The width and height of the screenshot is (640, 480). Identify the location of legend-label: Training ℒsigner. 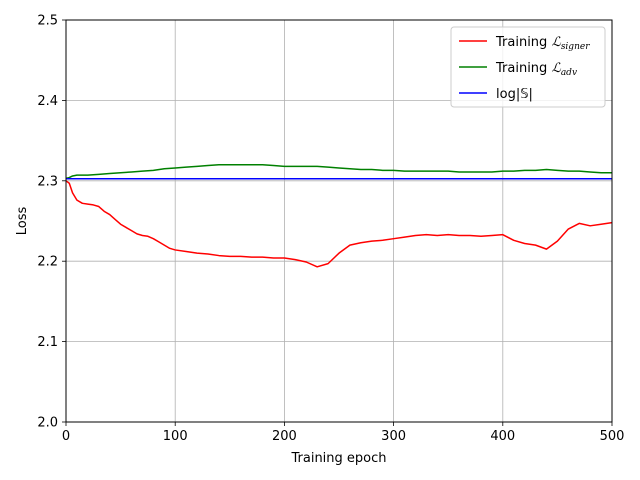
(542, 43).